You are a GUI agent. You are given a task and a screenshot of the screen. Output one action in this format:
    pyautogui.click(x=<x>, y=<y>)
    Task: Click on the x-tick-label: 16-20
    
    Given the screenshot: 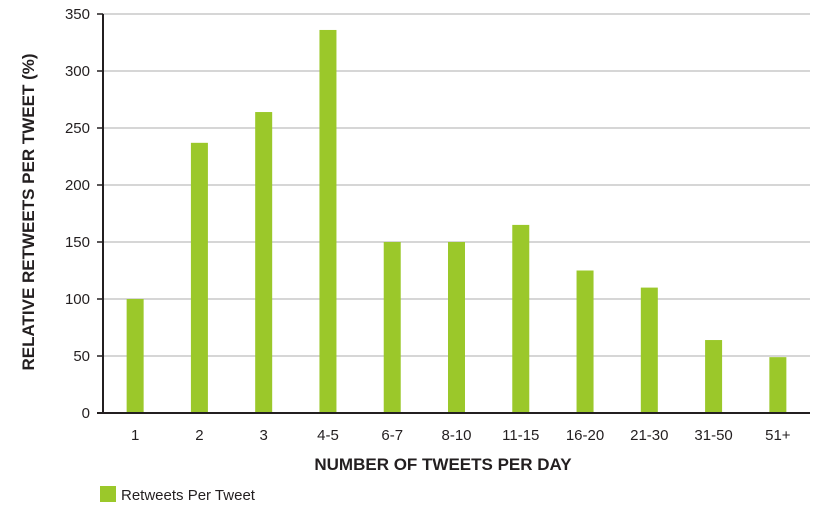 What is the action you would take?
    pyautogui.click(x=585, y=435)
    